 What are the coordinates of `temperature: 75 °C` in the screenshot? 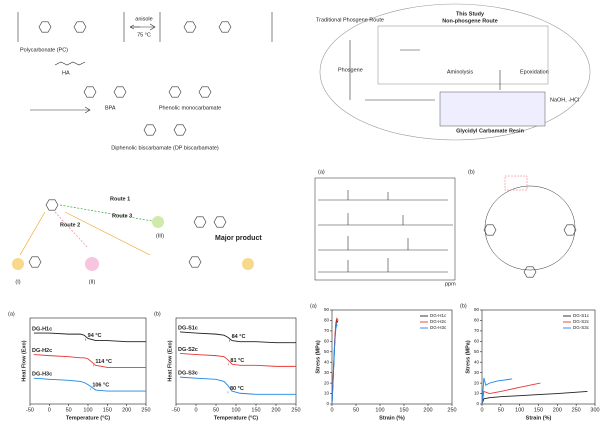 It's located at (144, 35).